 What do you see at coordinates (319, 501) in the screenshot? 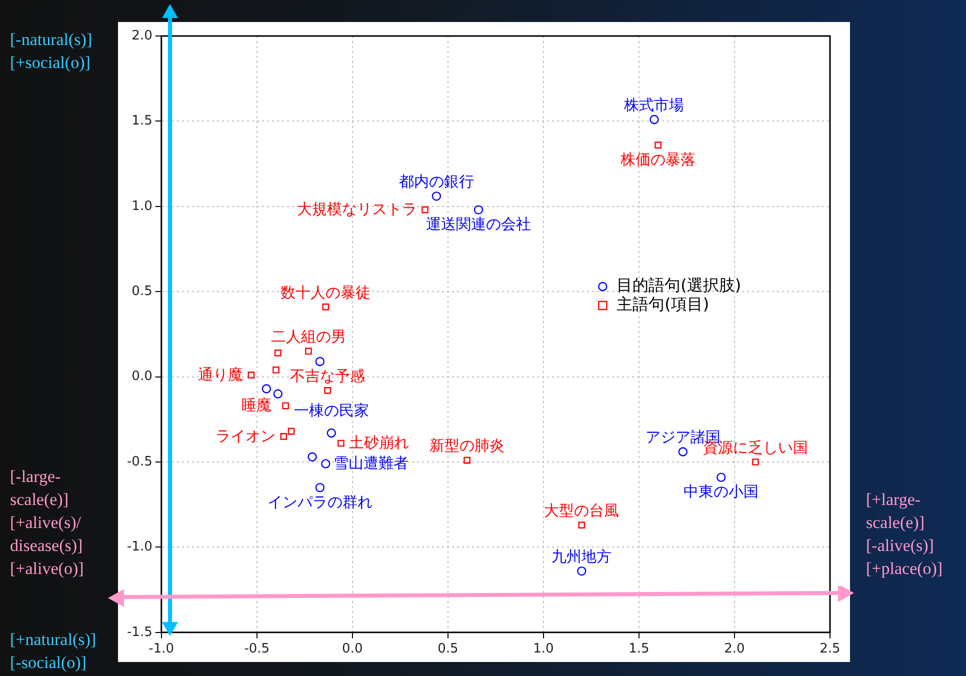
I see `data-label: インパラの群れ` at bounding box center [319, 501].